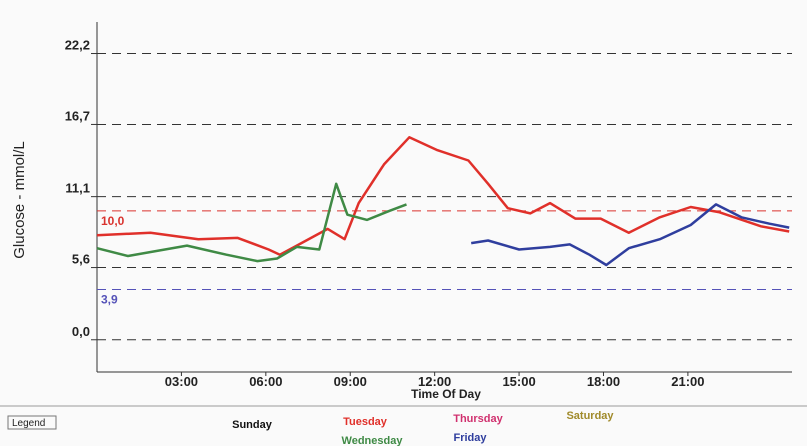 This screenshot has width=807, height=446. Describe the element at coordinates (77, 188) in the screenshot. I see `y-tick-label: 11,1` at that location.